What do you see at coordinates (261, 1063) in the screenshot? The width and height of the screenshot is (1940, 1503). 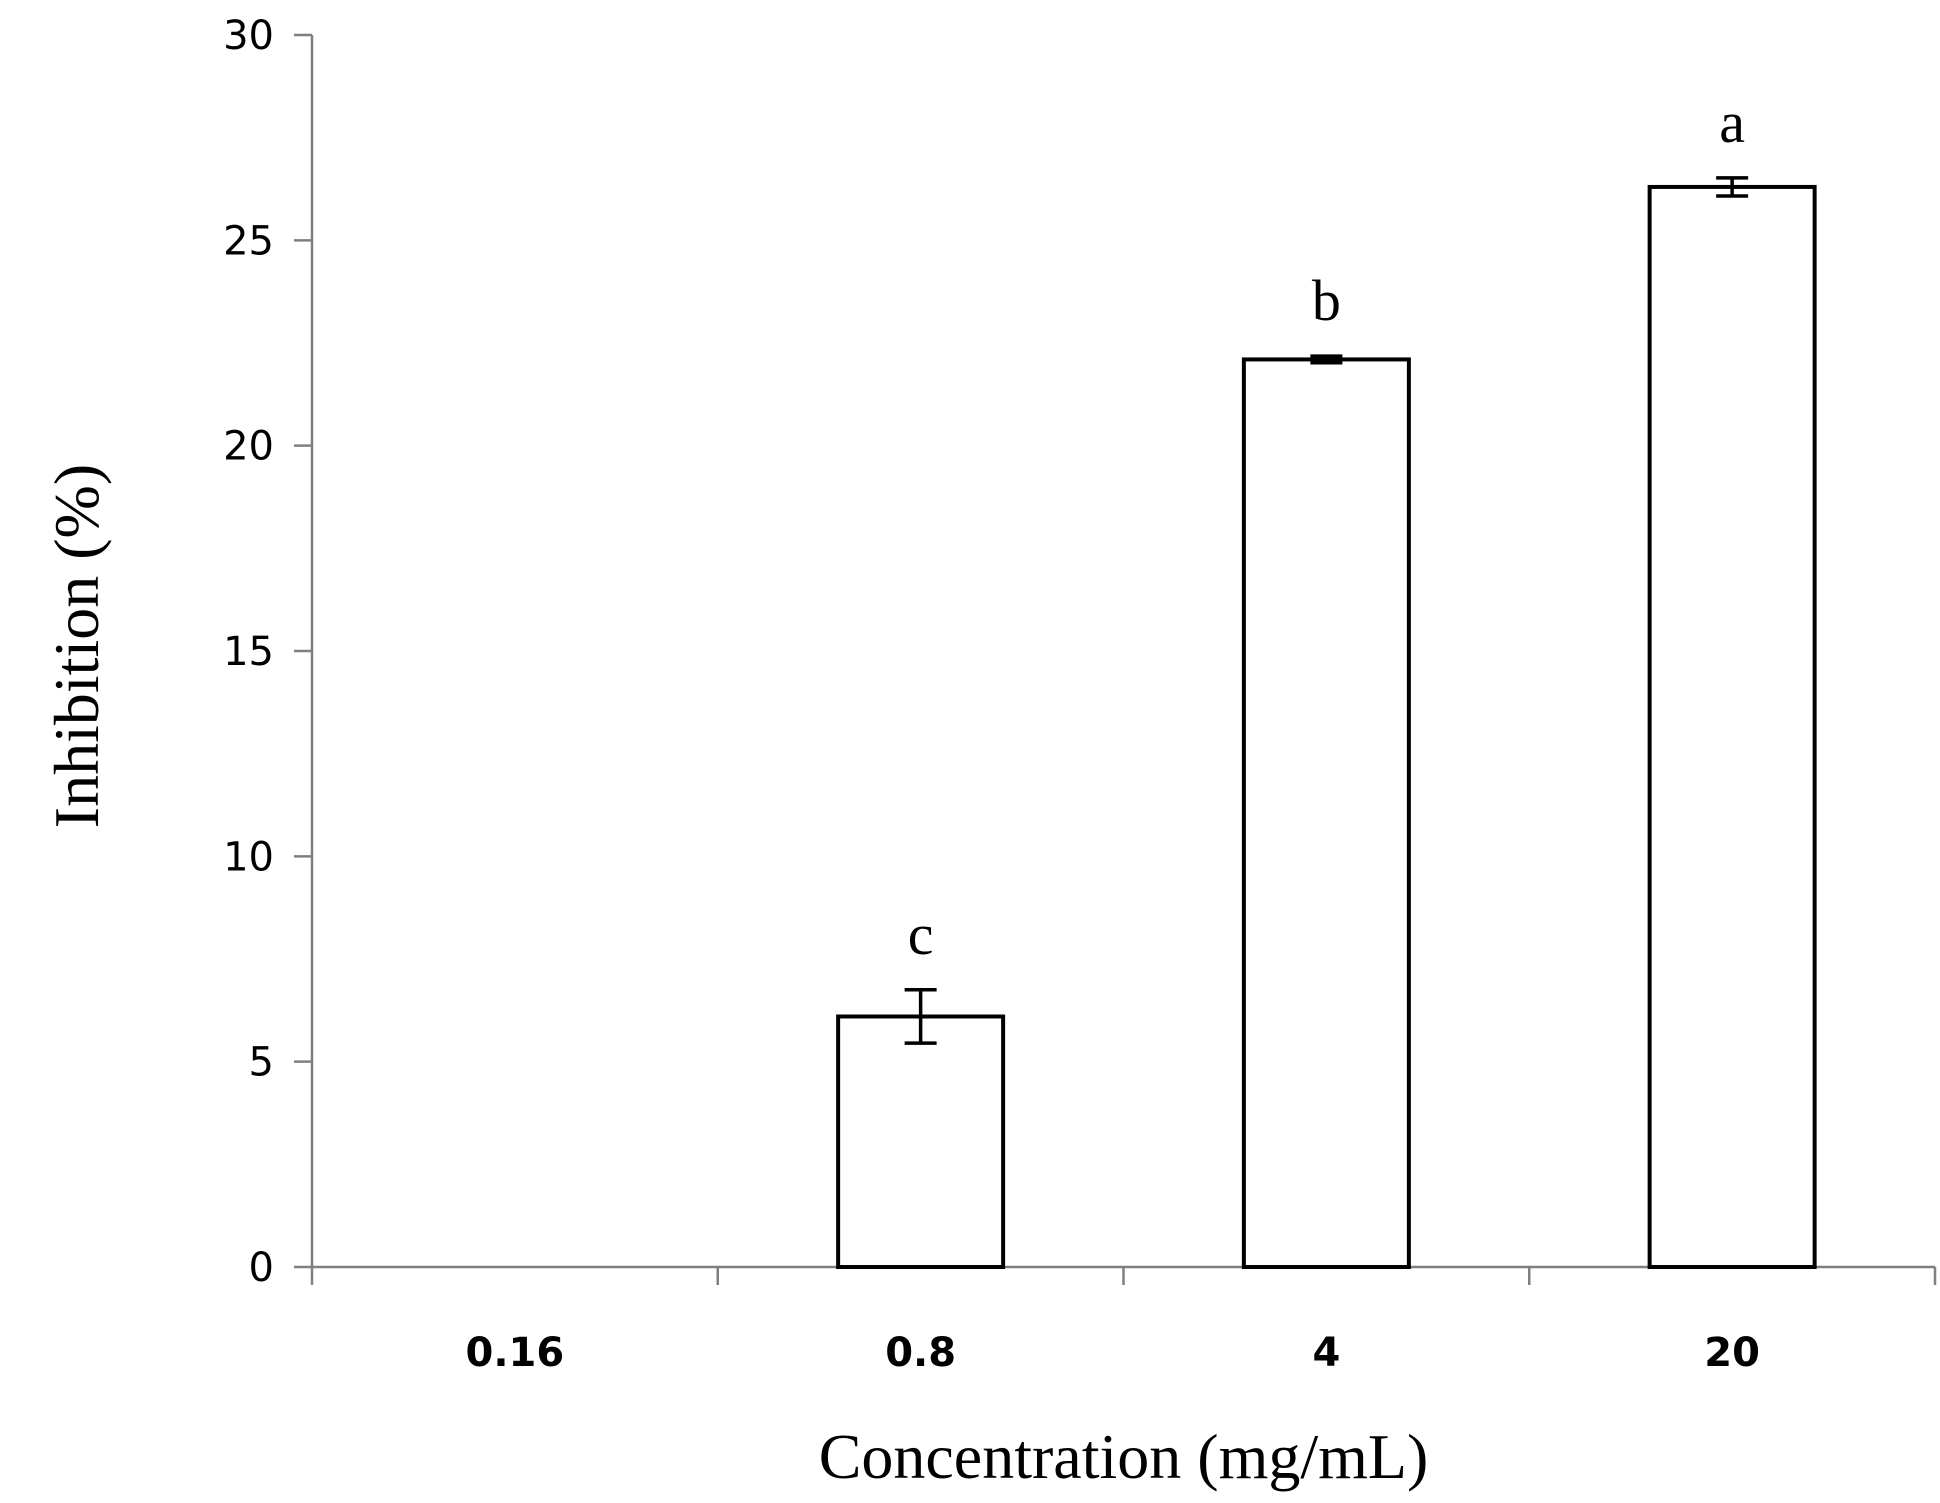 I see `y-tick-label: 5` at bounding box center [261, 1063].